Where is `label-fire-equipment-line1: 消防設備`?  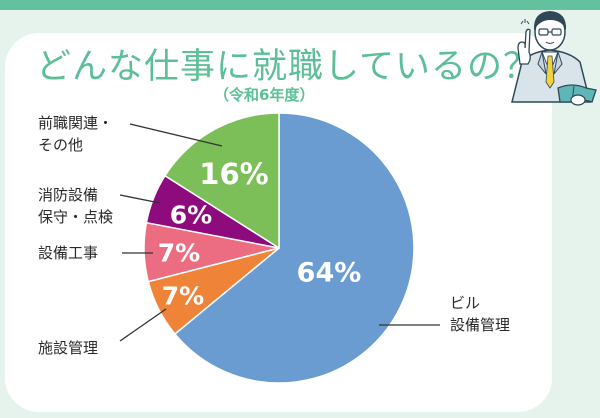
label-fire-equipment-line1: 消防設備 is located at coordinates (68, 195).